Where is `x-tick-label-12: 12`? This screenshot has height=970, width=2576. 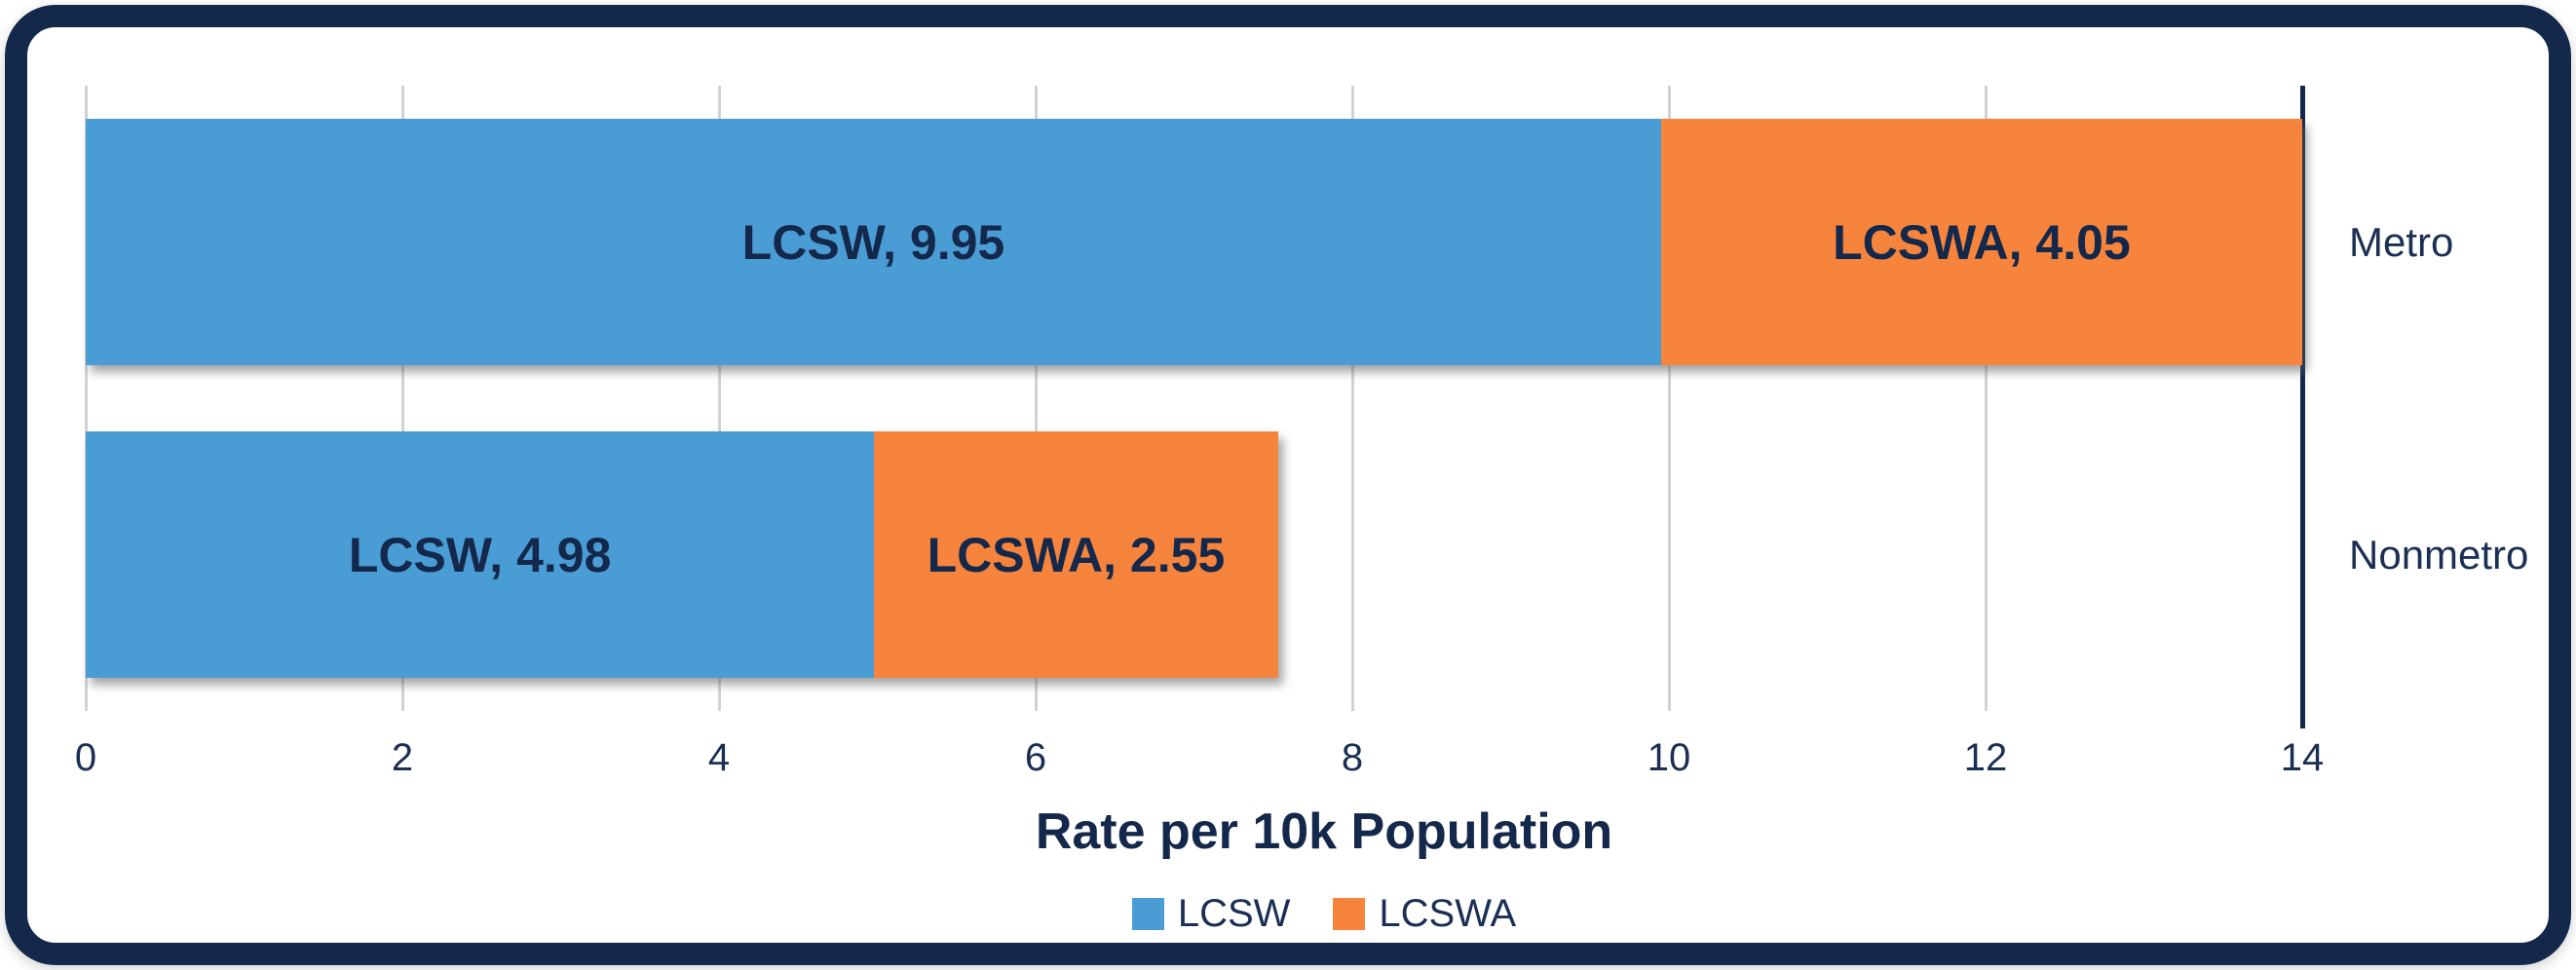
x-tick-label-12: 12 is located at coordinates (1985, 757).